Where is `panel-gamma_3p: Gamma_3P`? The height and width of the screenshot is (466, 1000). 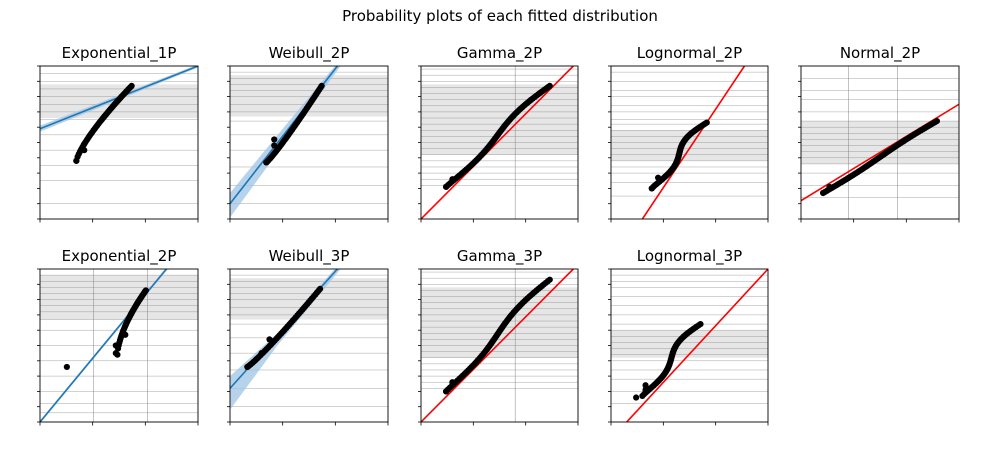 panel-gamma_3p: Gamma_3P is located at coordinates (498, 336).